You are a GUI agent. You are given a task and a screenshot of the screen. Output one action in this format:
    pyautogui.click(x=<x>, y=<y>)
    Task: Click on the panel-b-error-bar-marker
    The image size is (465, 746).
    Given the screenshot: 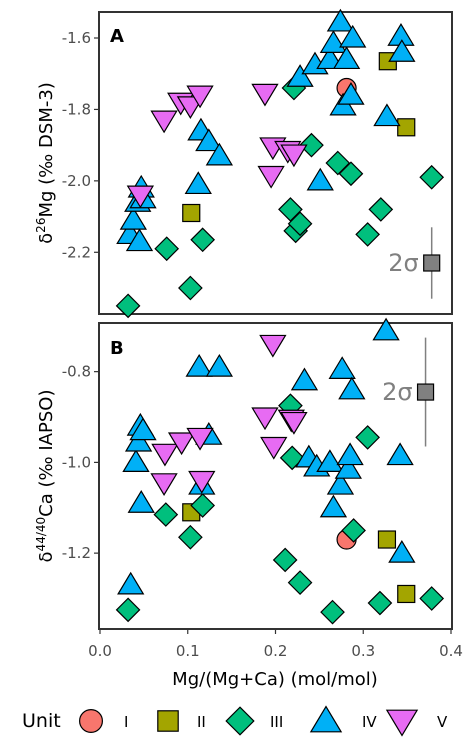 What is the action you would take?
    pyautogui.click(x=425, y=392)
    